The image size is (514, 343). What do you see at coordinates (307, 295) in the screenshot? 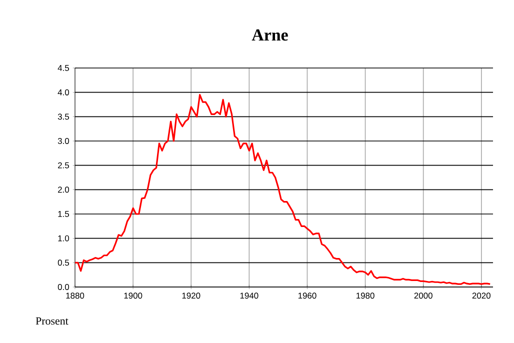
I see `x-tick-label: 1960` at bounding box center [307, 295].